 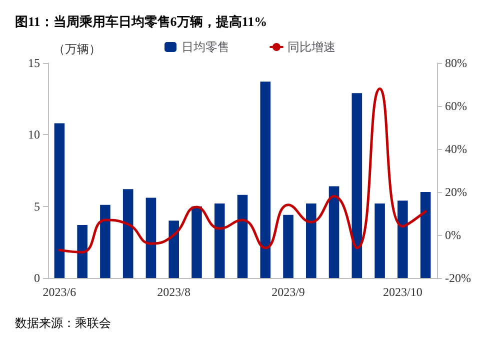 What do you see at coordinates (141, 21) in the screenshot?
I see `chart-title: 图11：当周乘用车日均零售6万辆，提高11%` at bounding box center [141, 21].